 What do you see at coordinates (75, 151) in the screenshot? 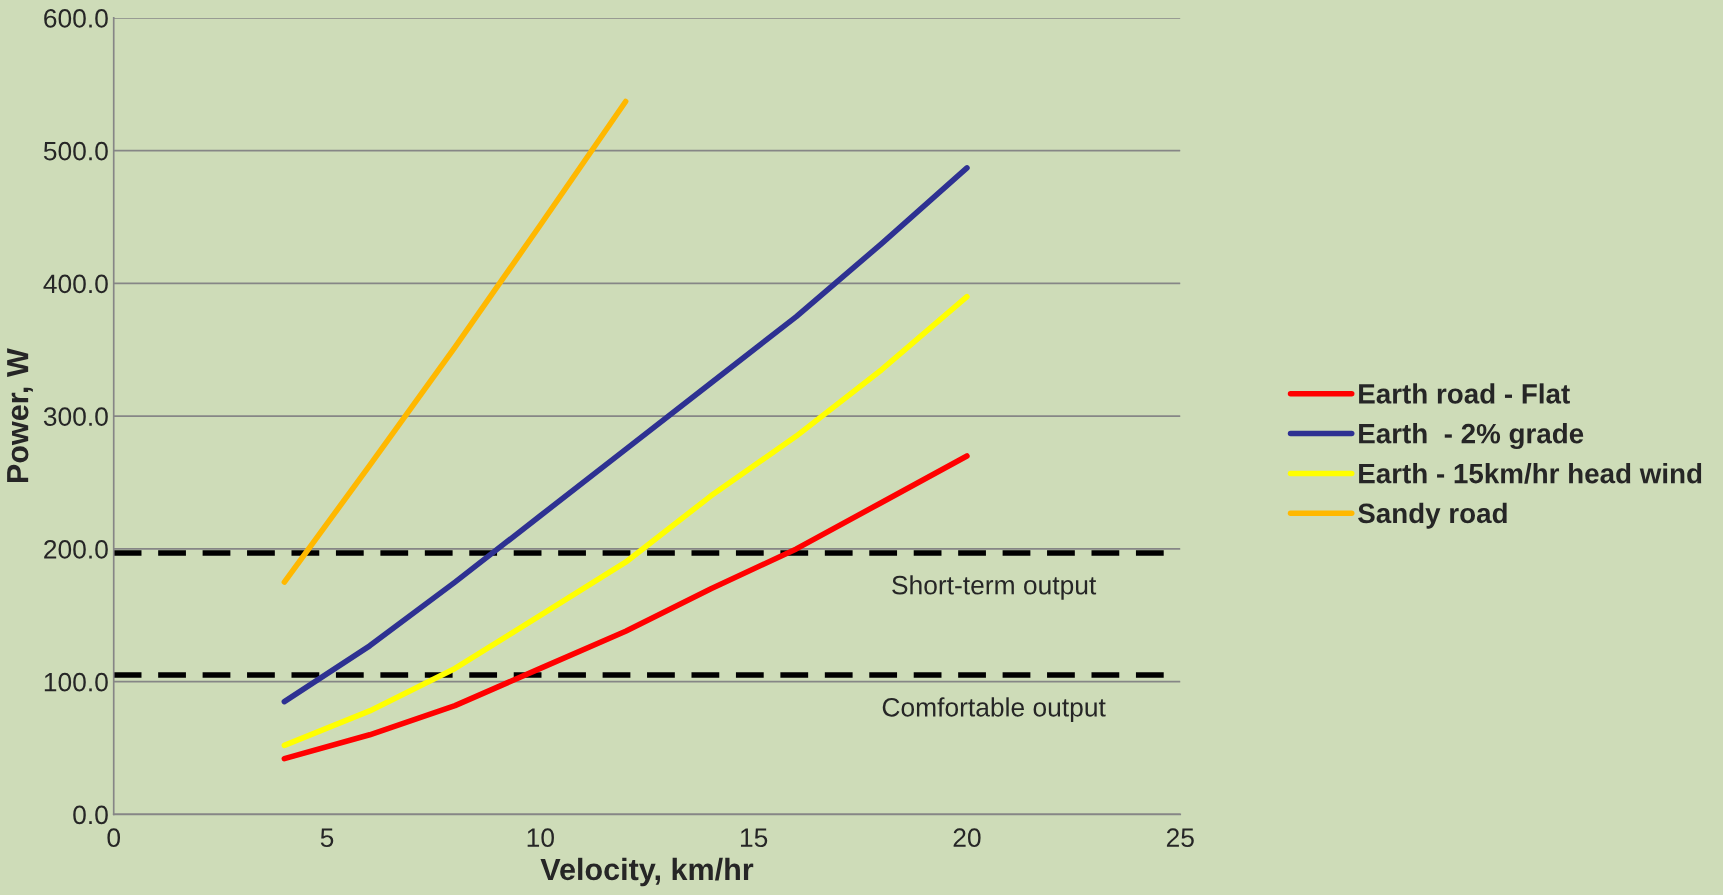
I see `y-tick-label: 500.0` at bounding box center [75, 151].